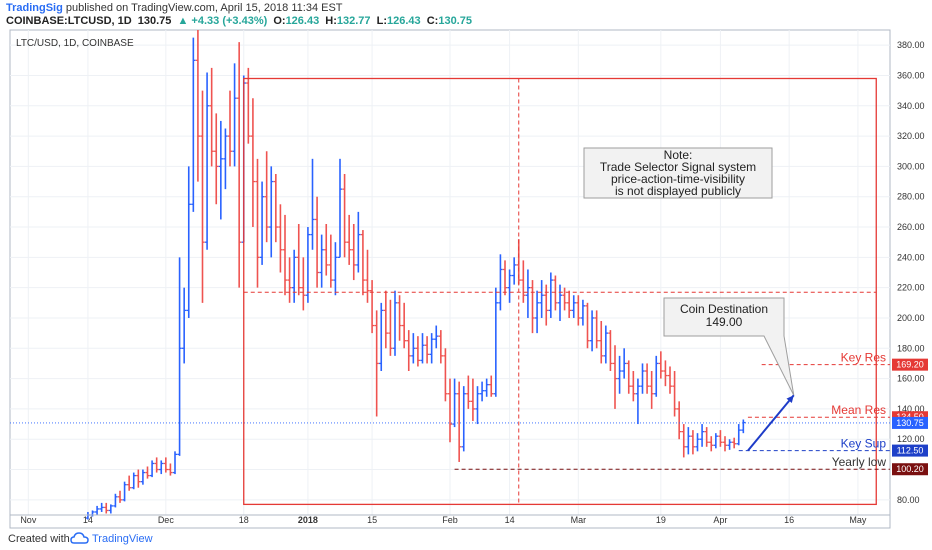  I want to click on y-tick-label: 240.00, so click(911, 257).